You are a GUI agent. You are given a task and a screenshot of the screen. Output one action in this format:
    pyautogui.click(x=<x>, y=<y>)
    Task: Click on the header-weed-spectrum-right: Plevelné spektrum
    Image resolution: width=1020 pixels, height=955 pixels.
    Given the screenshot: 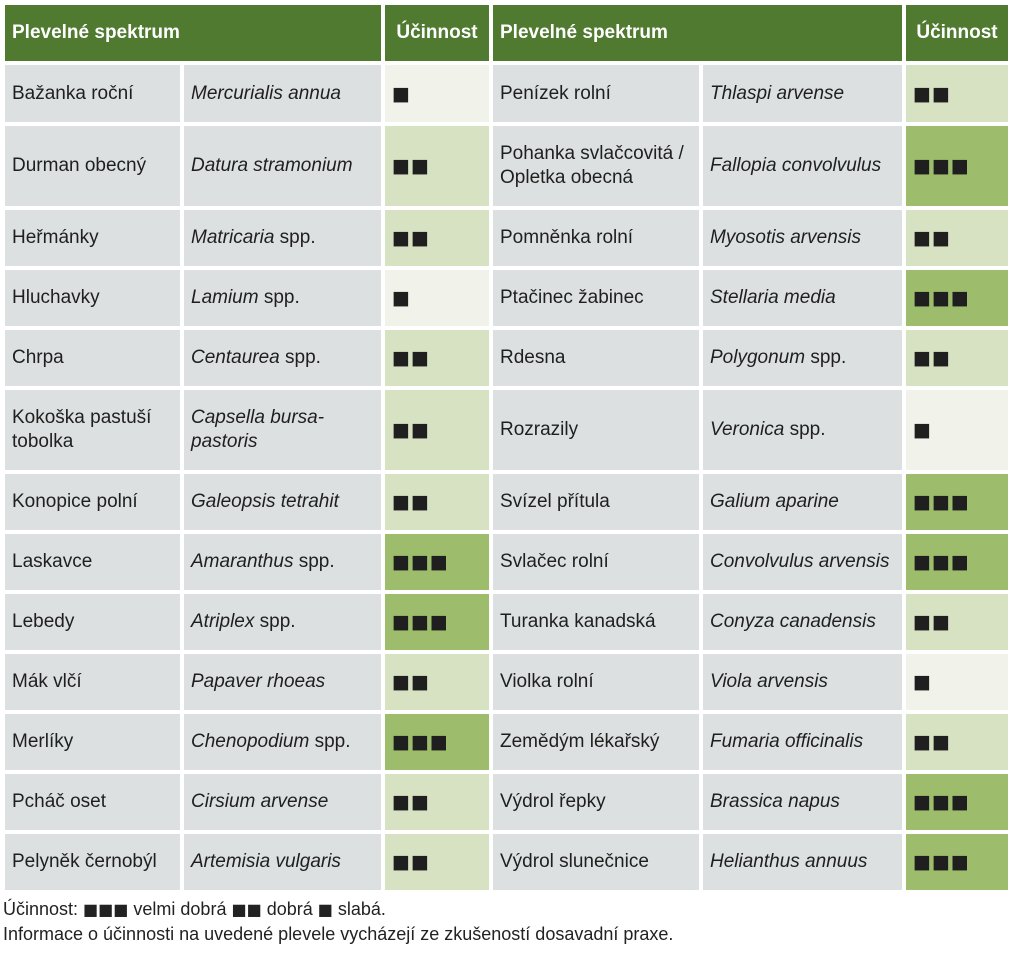 What is the action you would take?
    pyautogui.click(x=697, y=33)
    